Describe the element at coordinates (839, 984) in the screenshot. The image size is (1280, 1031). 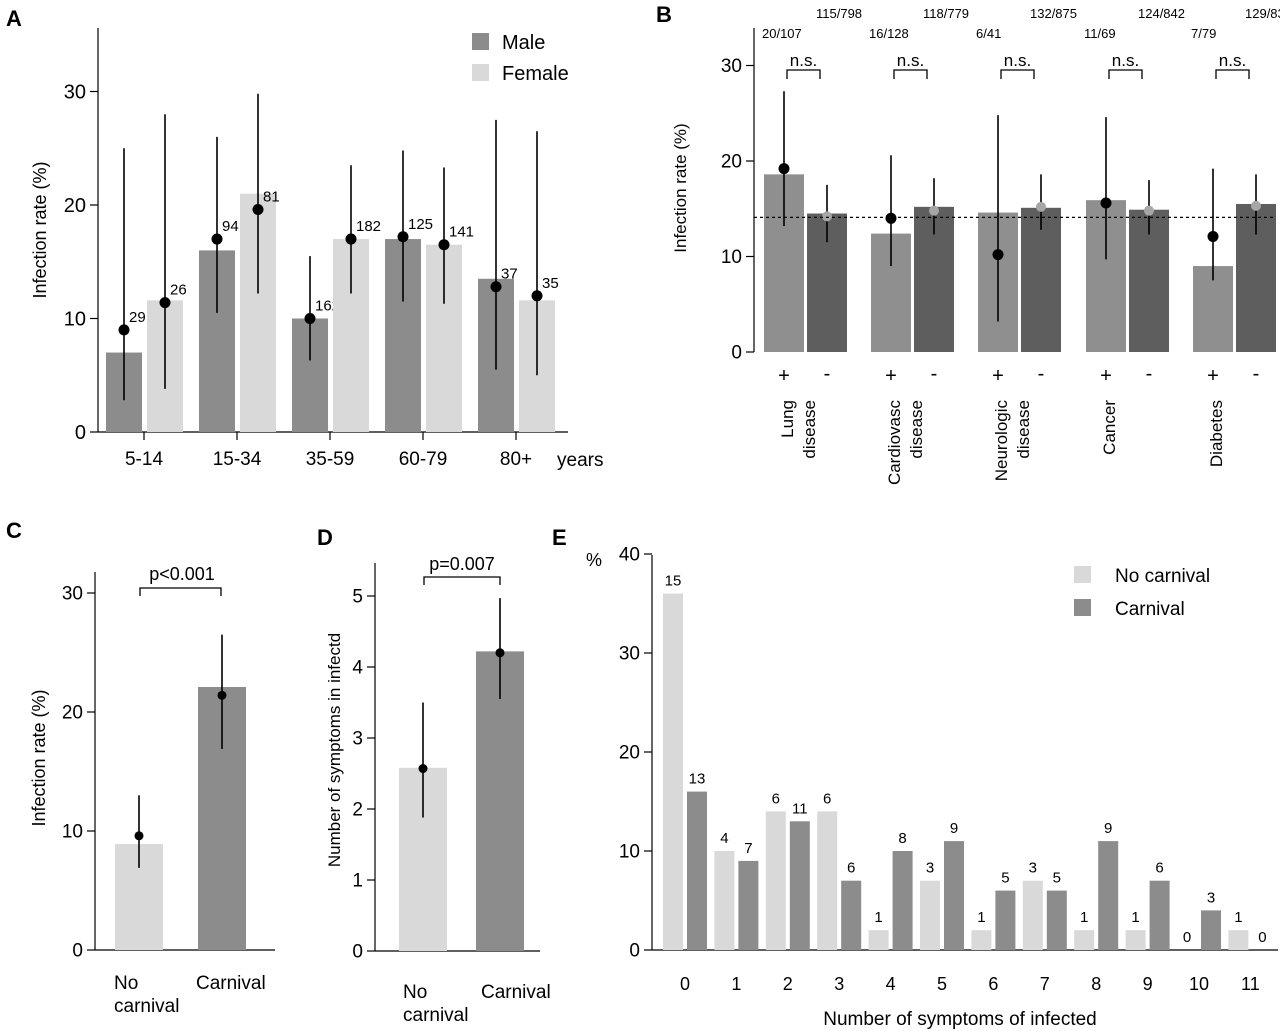
I see `panel-e-x-tick-label: 3` at that location.